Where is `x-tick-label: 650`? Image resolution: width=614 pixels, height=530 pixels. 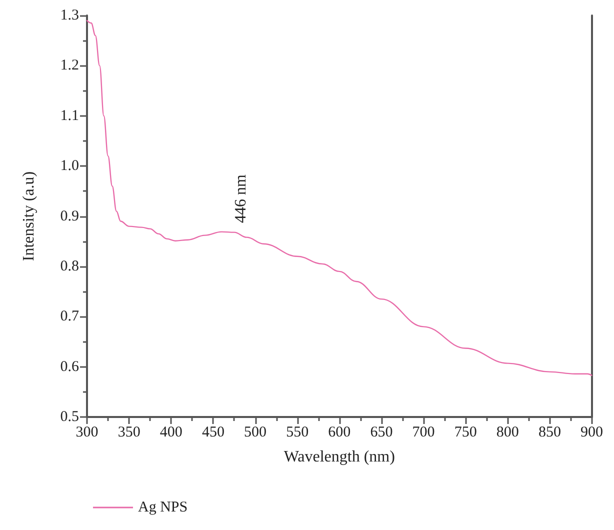 x-tick-label: 650 is located at coordinates (381, 432).